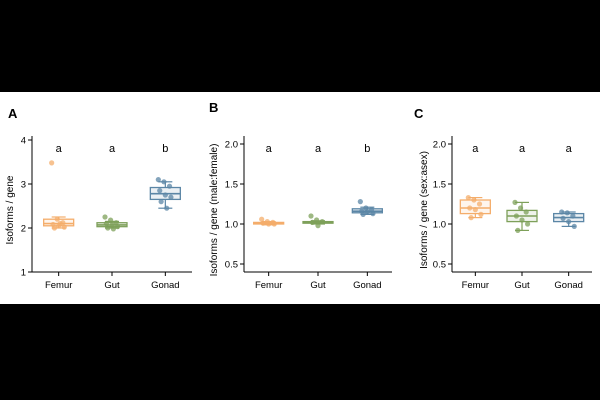  I want to click on y-axis-title: Isoforms / gene (sex:asex), so click(424, 210).